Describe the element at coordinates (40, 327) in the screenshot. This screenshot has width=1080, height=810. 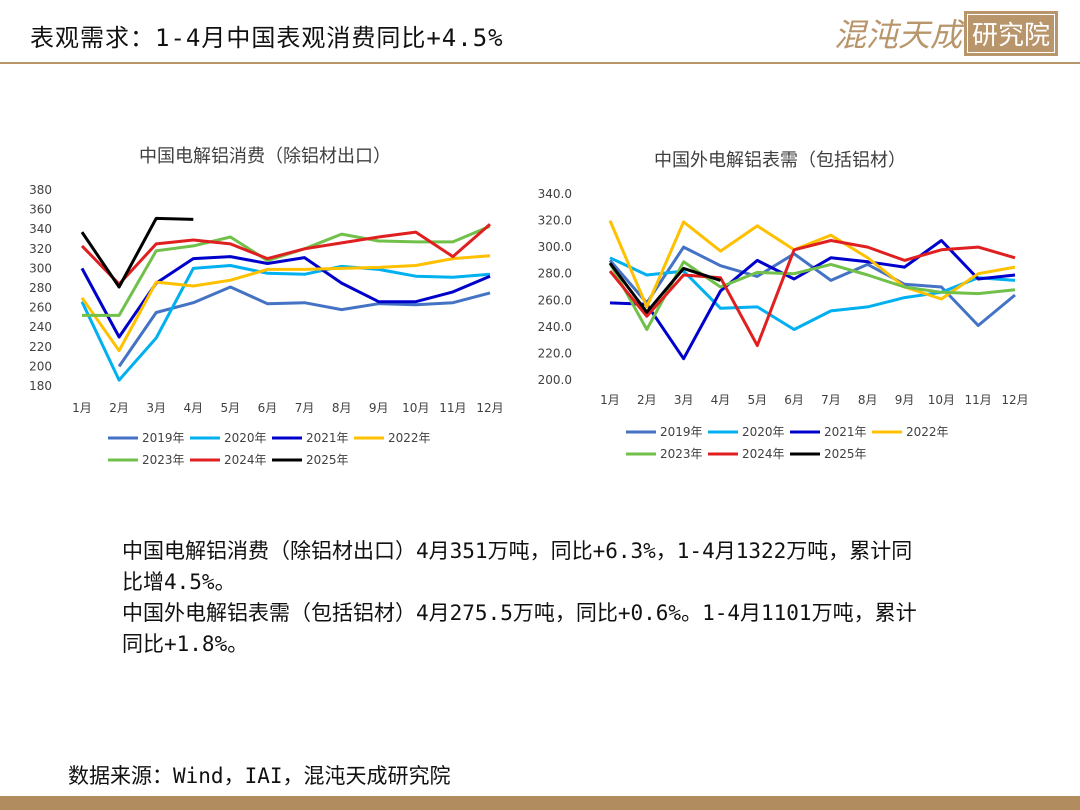
I see `y-tick-label: 240` at that location.